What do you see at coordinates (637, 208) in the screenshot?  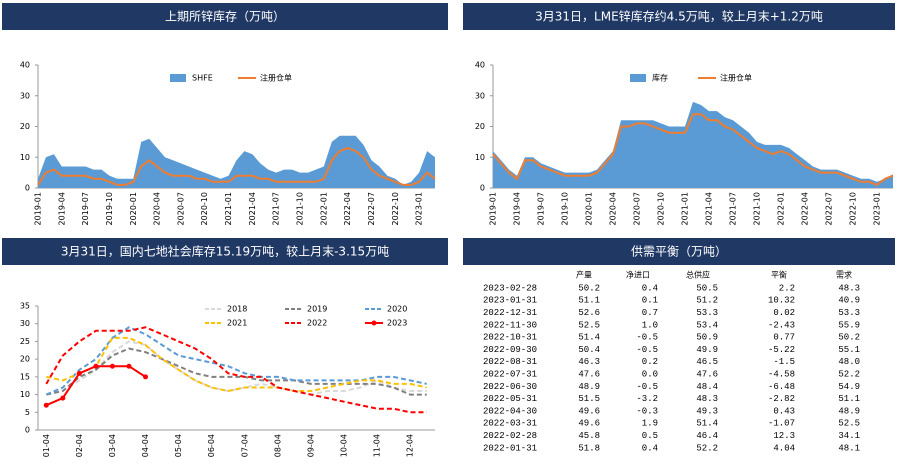 I see `x-tick-label: 2020-07` at bounding box center [637, 208].